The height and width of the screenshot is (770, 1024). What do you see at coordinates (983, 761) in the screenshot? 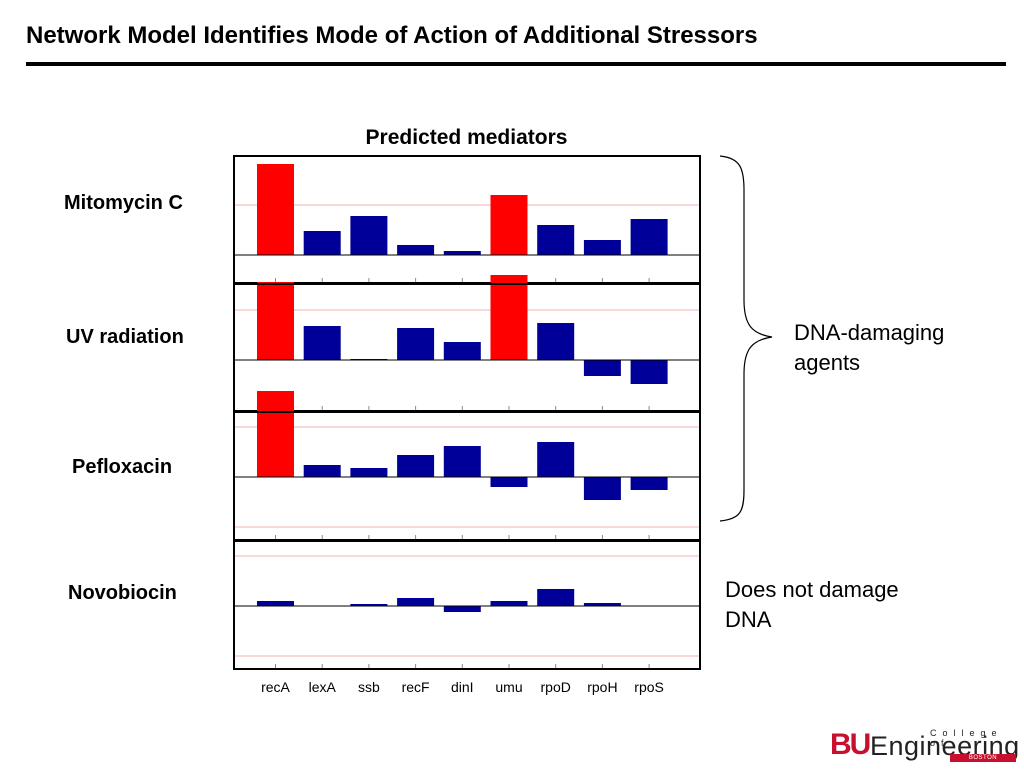
I see `logo-university-text: BOSTON UNIVERSITY` at bounding box center [983, 761].